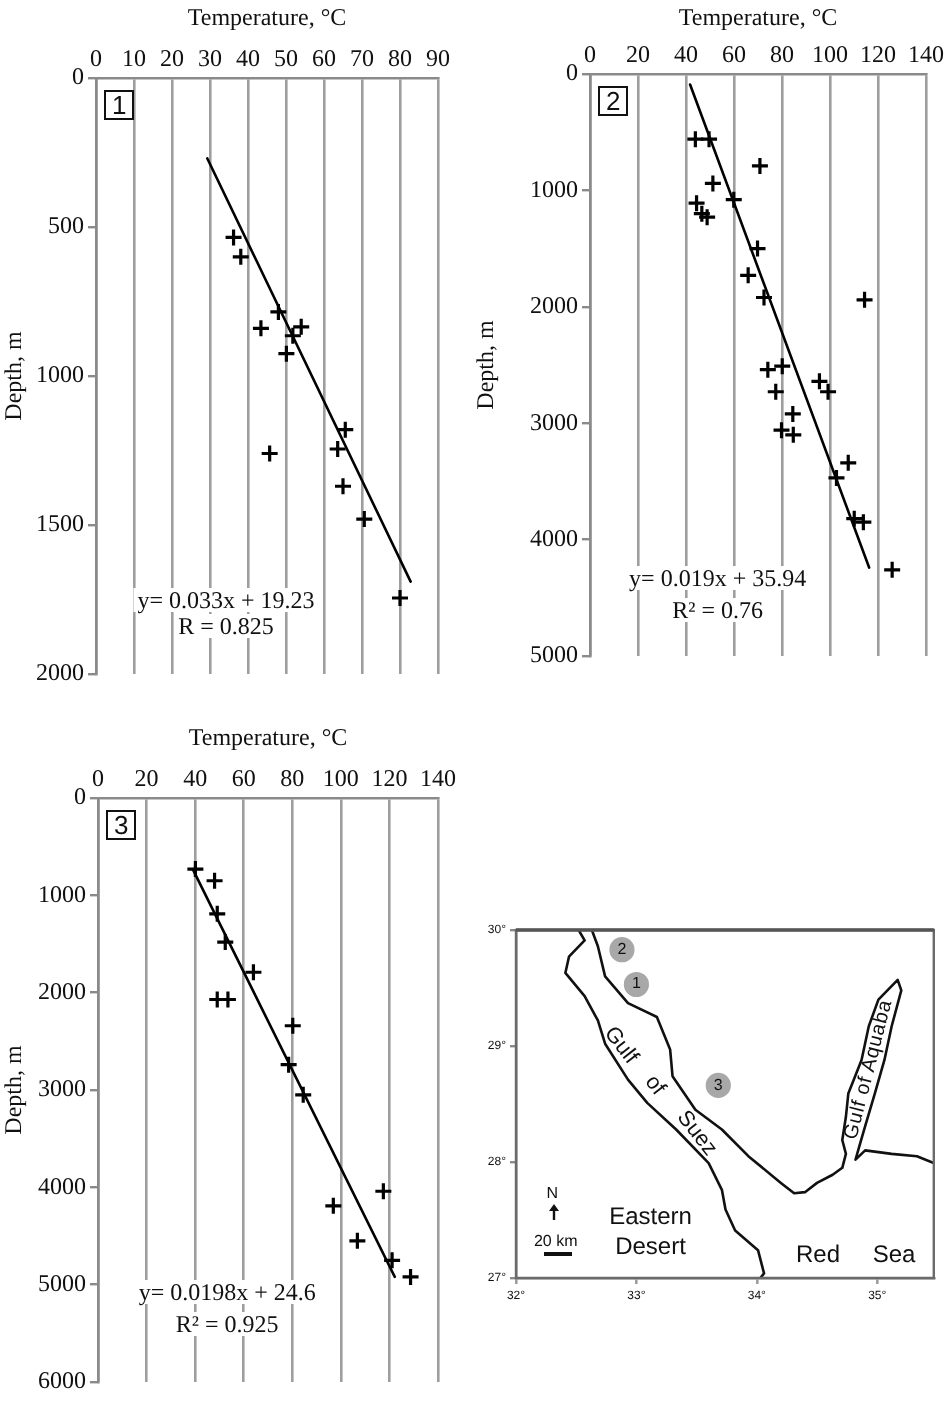 This screenshot has width=948, height=1416. What do you see at coordinates (66, 225) in the screenshot?
I see `y-tick-label: 500` at bounding box center [66, 225].